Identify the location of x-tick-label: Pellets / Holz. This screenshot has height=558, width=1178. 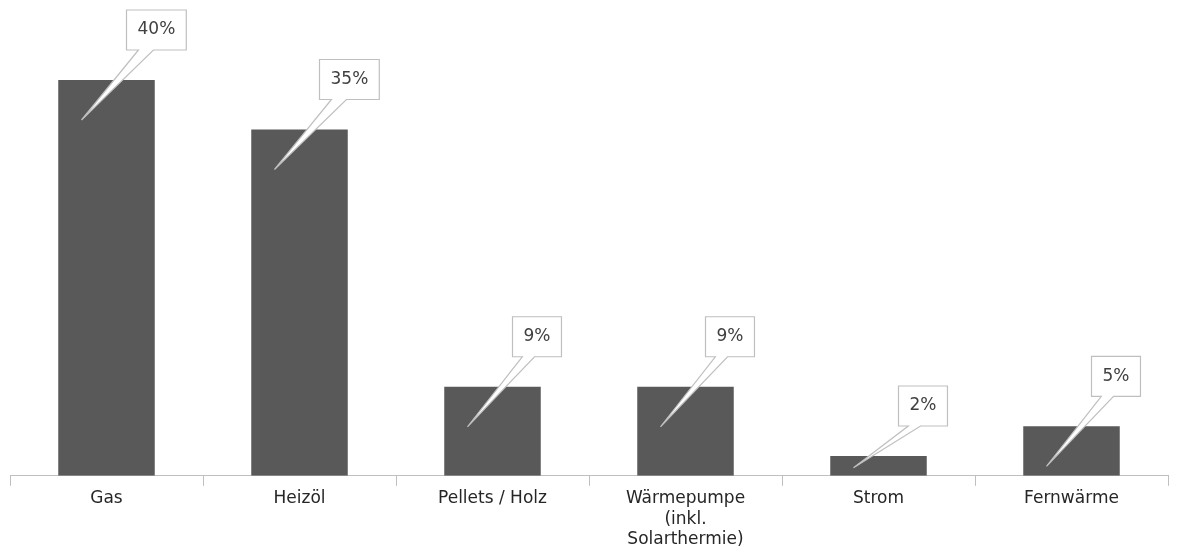
(493, 497).